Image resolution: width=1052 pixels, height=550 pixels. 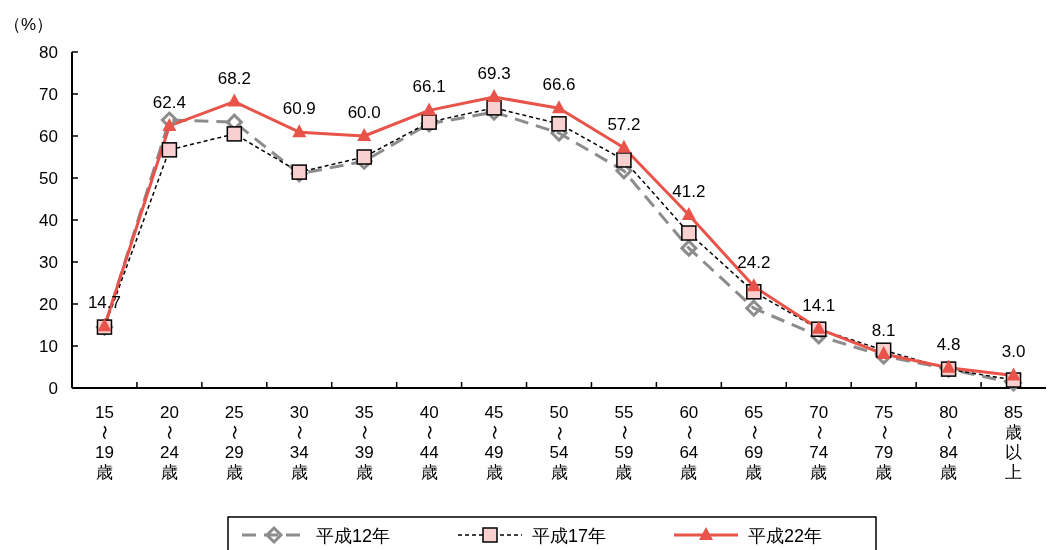 I want to click on x-tick-label: 35〜39歳, so click(x=364, y=442).